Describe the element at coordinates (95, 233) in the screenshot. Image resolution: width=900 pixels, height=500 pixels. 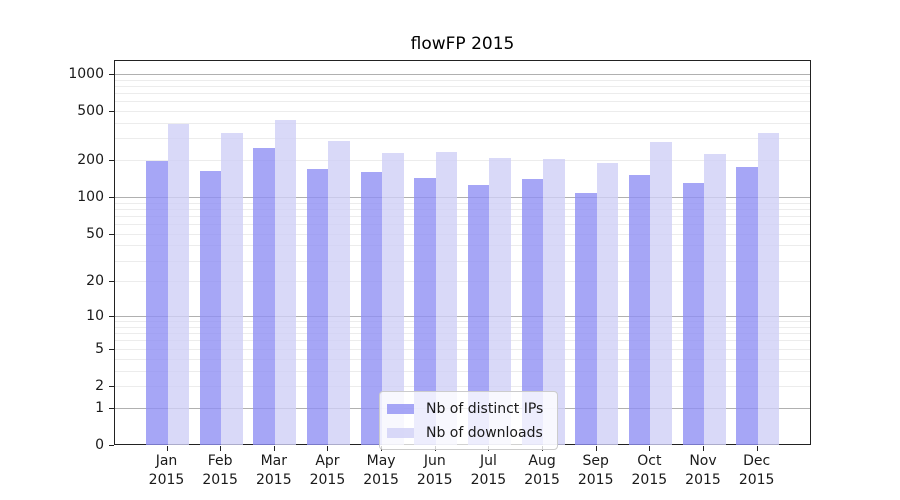
I see `y-tick-label: 50` at that location.